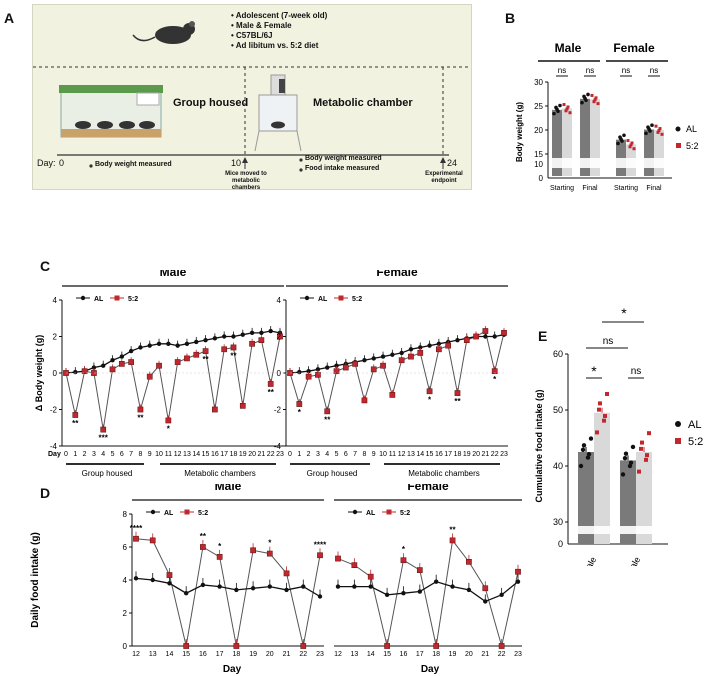 Image resolution: width=709 pixels, height=676 pixels. Describe the element at coordinates (327, 454) in the screenshot. I see `x-tick-label: 4` at that location.